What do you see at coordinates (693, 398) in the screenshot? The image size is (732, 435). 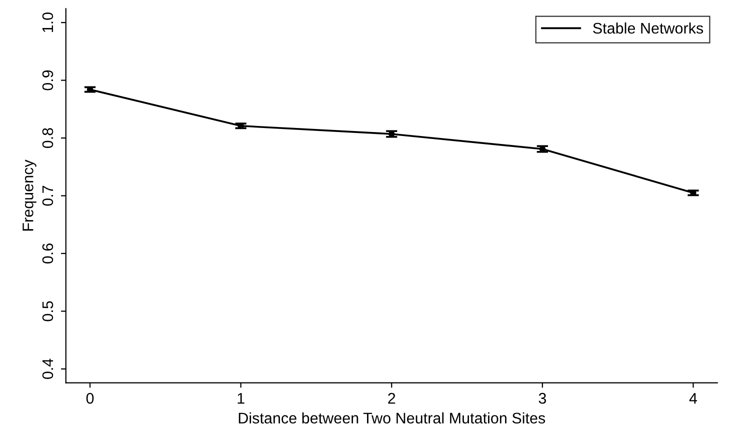 I see `x-tick-label: 4` at bounding box center [693, 398].